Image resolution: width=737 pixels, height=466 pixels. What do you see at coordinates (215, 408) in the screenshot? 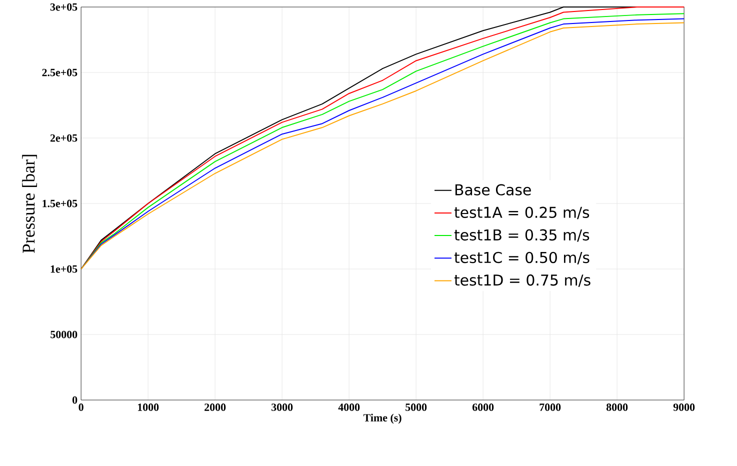
I see `x-tick-label: 2000` at bounding box center [215, 408].